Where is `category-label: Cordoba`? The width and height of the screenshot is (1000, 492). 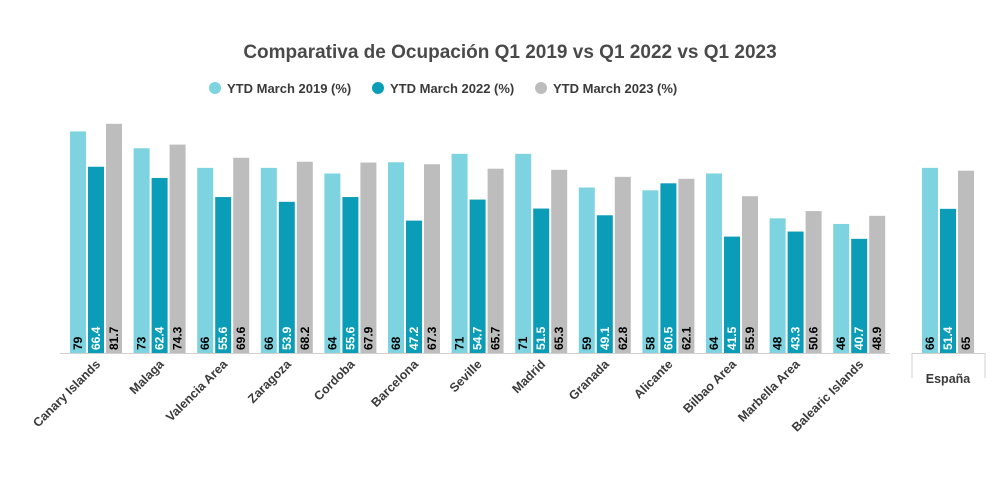 category-label: Cordoba is located at coordinates (334, 379).